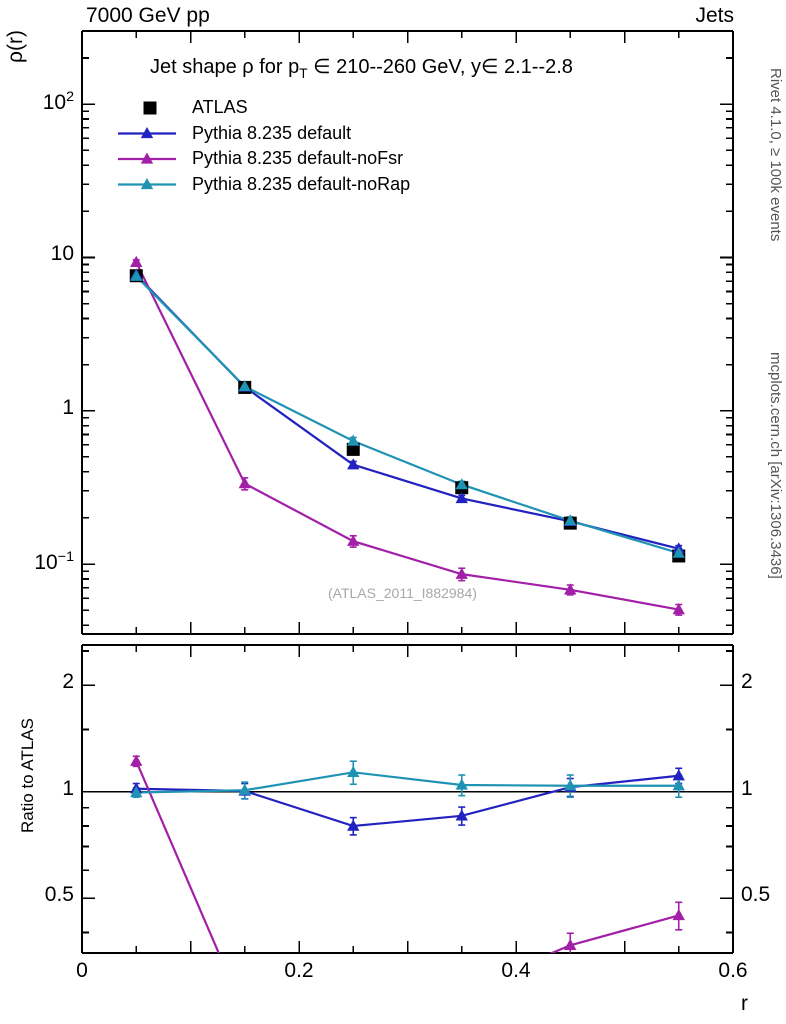  I want to click on plot-title-sub: T, so click(303, 73).